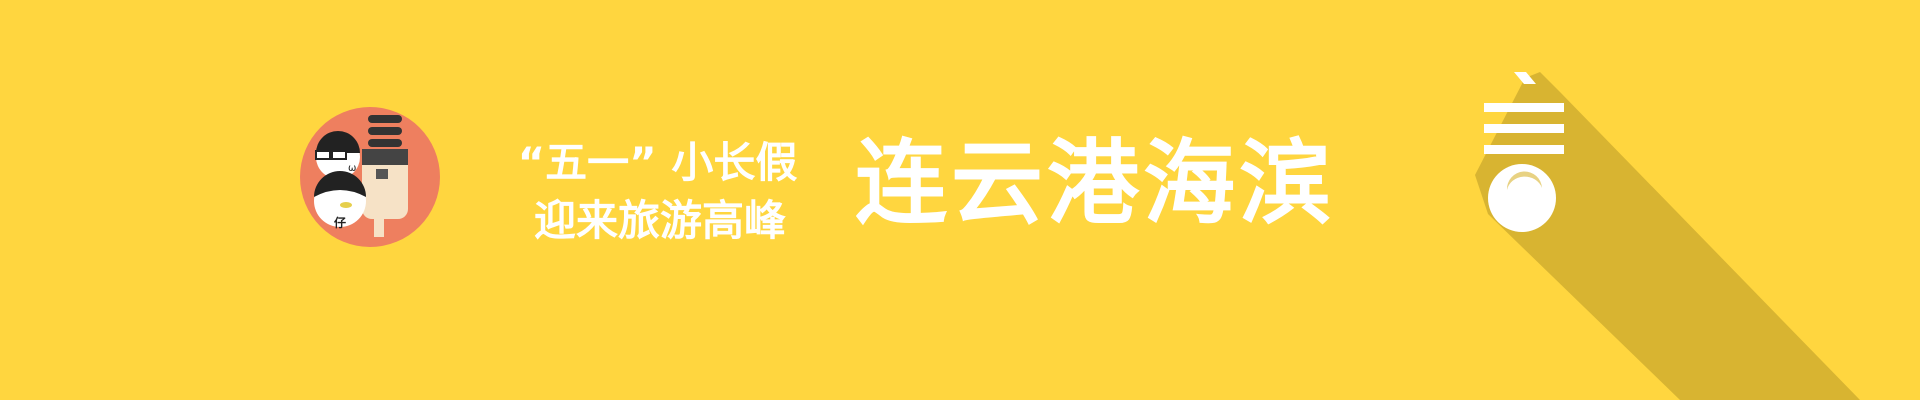 The image size is (1920, 400). Describe the element at coordinates (337, 155) in the screenshot. I see `glasses-figure: ω` at that location.